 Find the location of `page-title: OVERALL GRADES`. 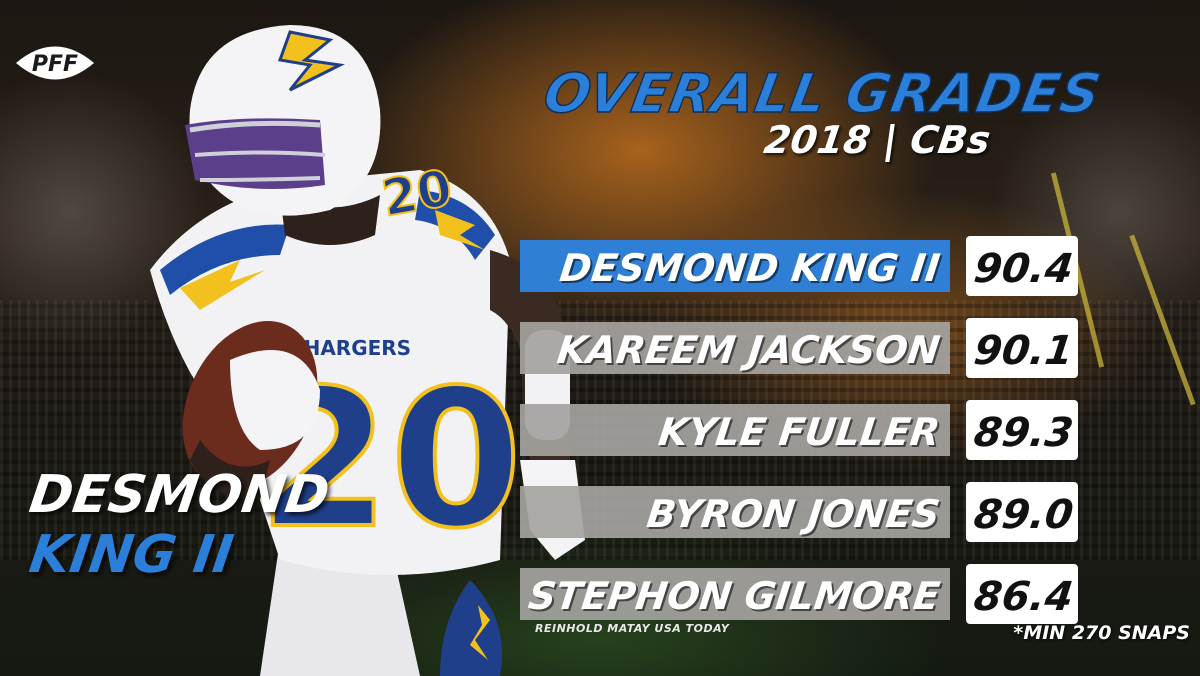

page-title: OVERALL GRADES is located at coordinates (822, 93).